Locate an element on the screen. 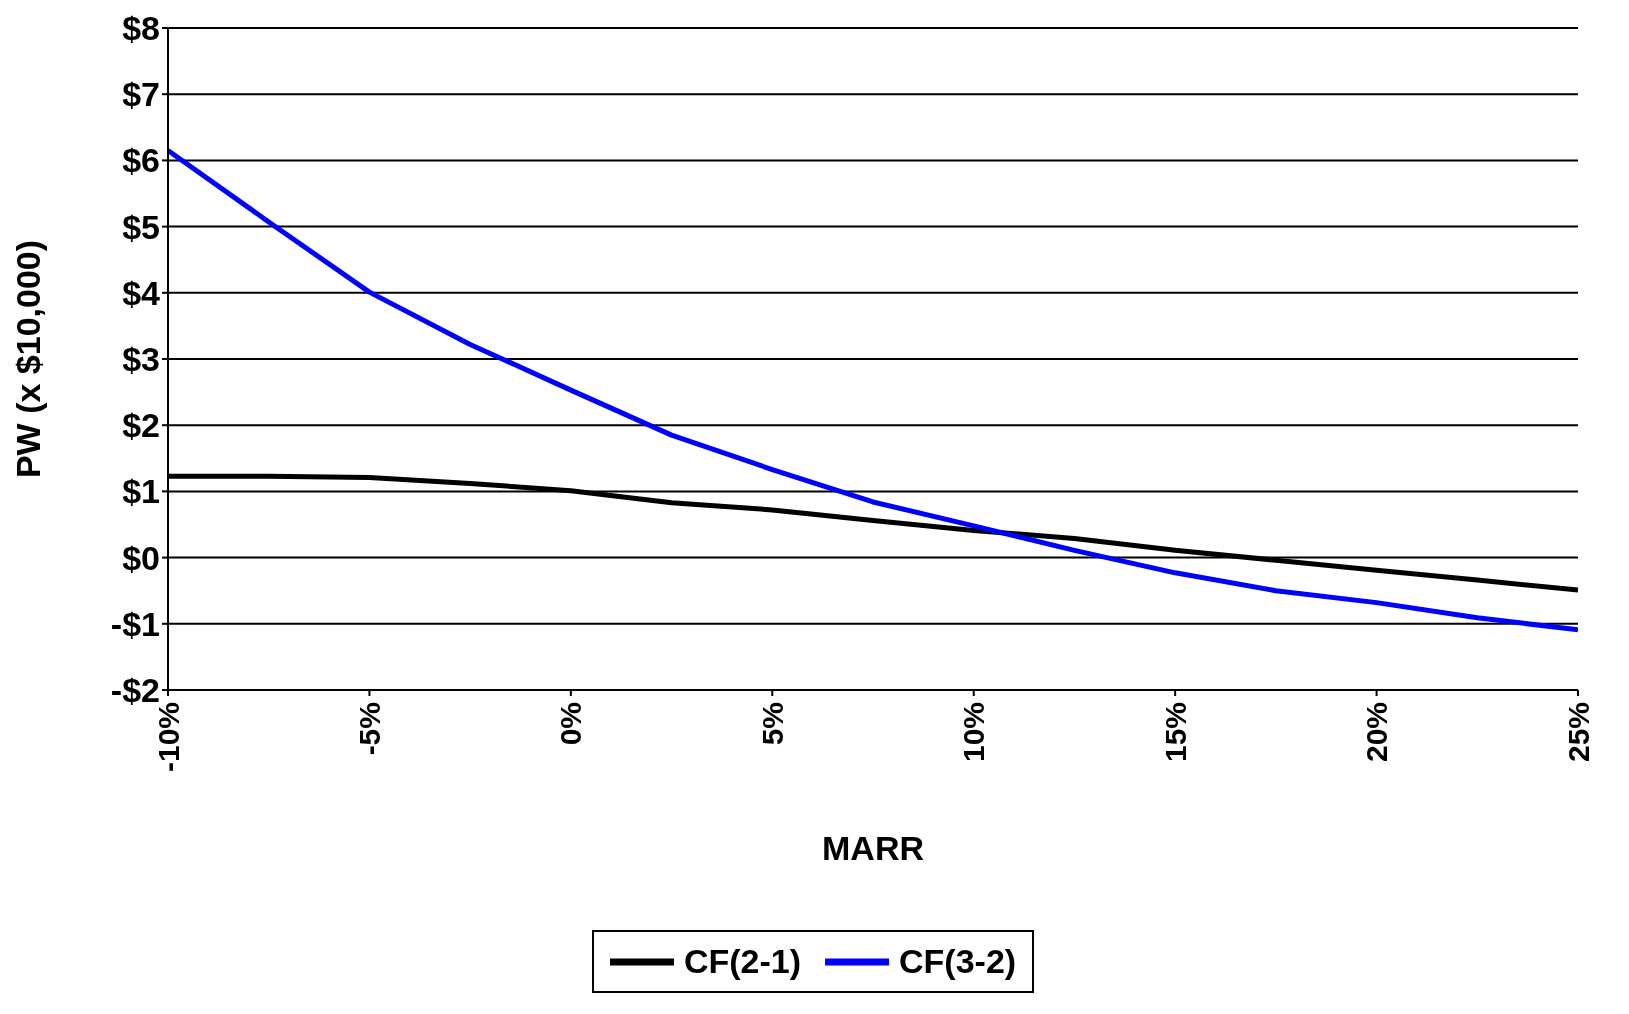 The width and height of the screenshot is (1629, 1014). x-tick-label: 25% is located at coordinates (1578, 732).